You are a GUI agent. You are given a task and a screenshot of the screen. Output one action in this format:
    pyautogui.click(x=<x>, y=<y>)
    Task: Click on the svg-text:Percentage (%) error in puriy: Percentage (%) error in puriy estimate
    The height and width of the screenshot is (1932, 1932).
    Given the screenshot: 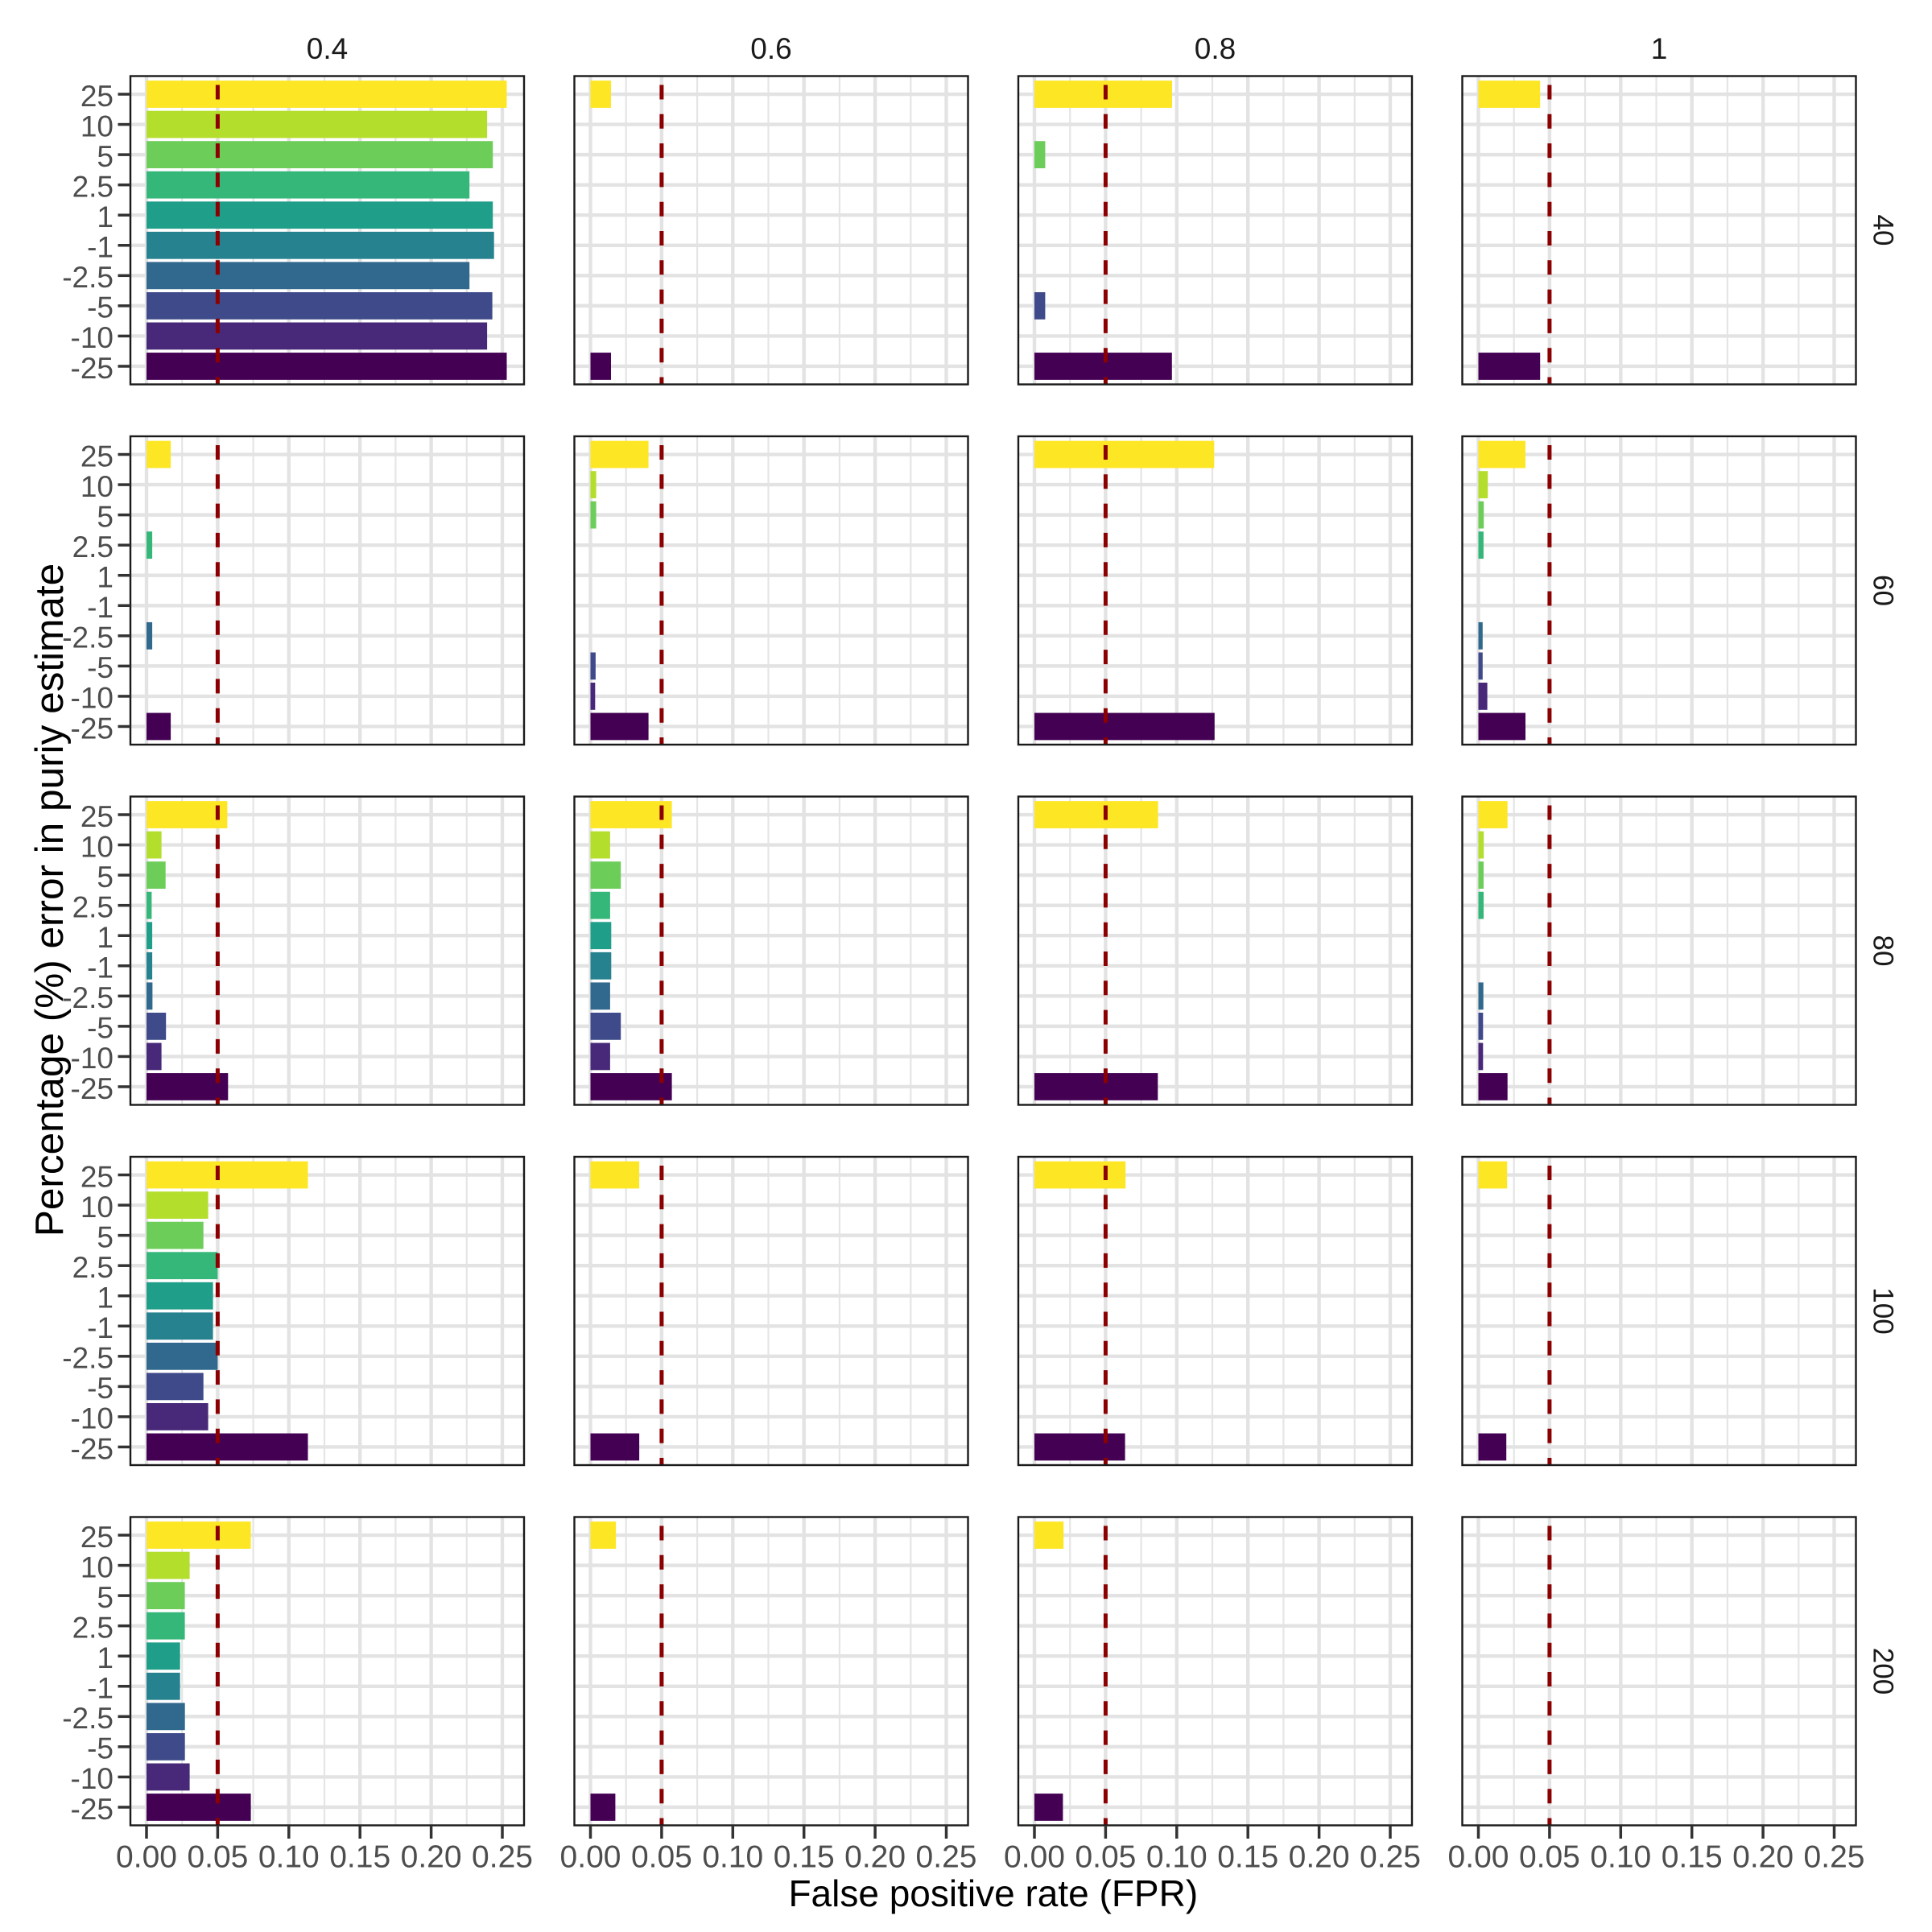 What is the action you would take?
    pyautogui.click(x=49, y=900)
    